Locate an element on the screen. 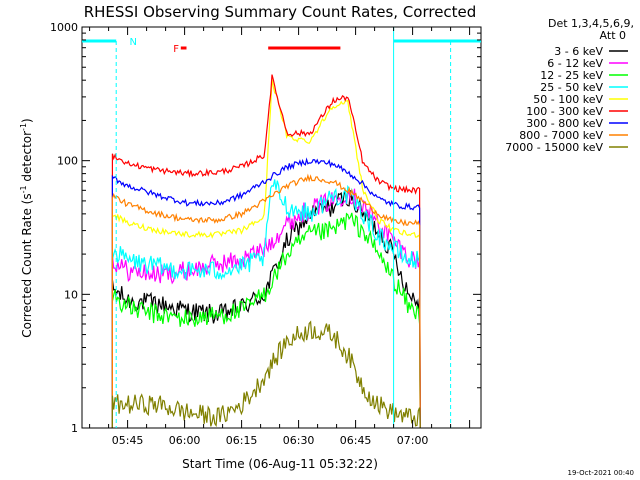 The width and height of the screenshot is (640, 480). y-tick-label: 100 is located at coordinates (67, 161).